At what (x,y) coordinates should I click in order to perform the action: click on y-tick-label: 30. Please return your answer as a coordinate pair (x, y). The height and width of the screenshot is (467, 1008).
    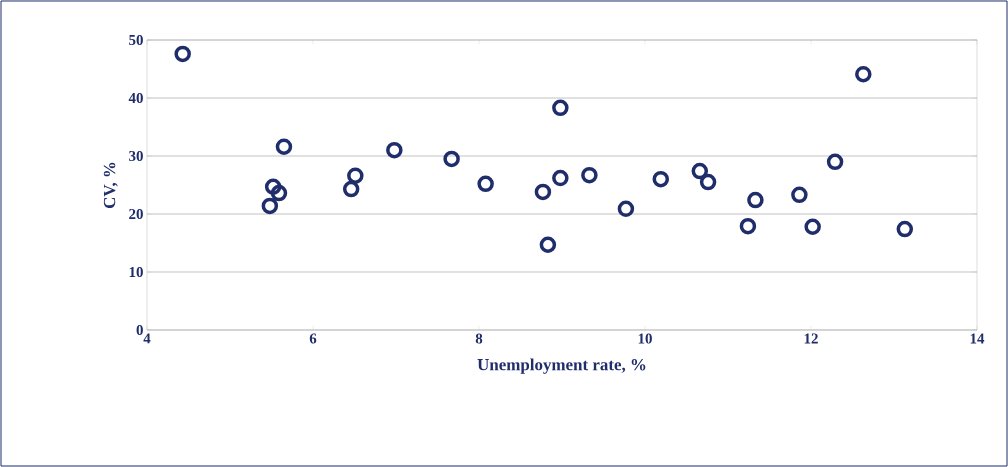
    Looking at the image, I should click on (136, 156).